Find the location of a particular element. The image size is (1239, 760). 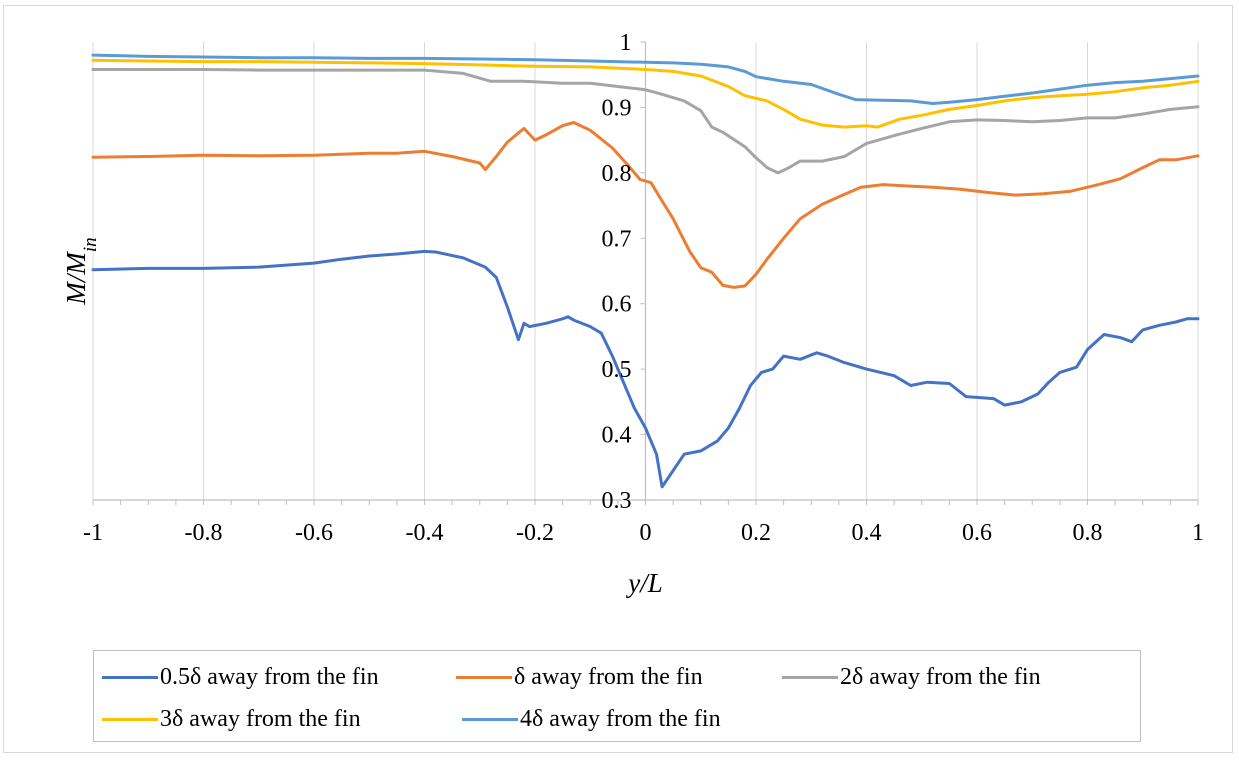

y-tick-label-3: 0.6 is located at coordinates (617, 305).